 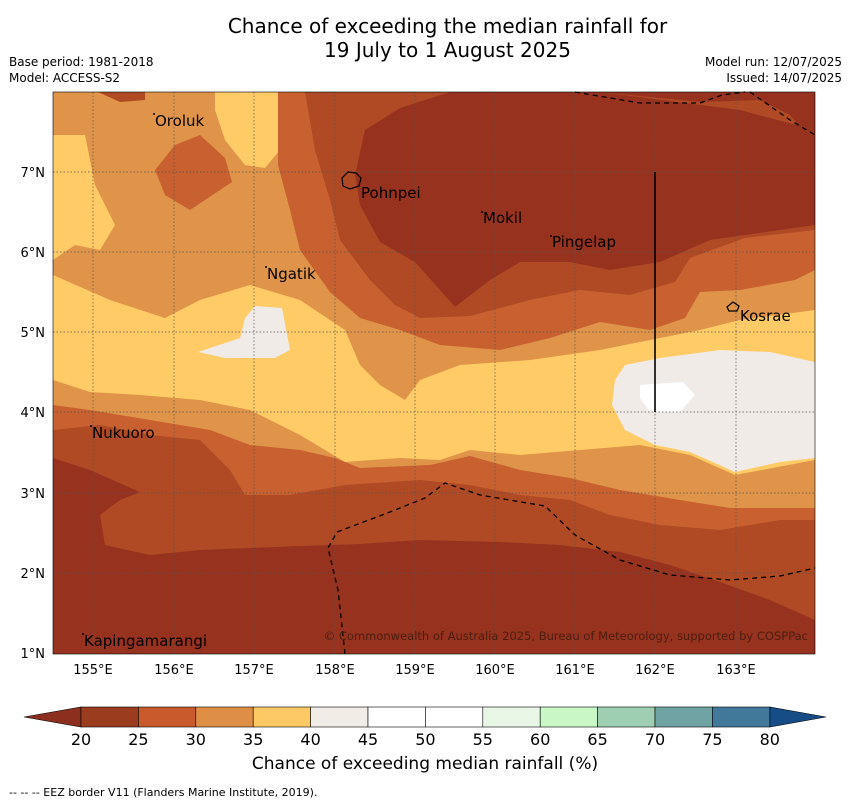 What do you see at coordinates (121, 97) in the screenshot?
I see `region-brown-topleft` at bounding box center [121, 97].